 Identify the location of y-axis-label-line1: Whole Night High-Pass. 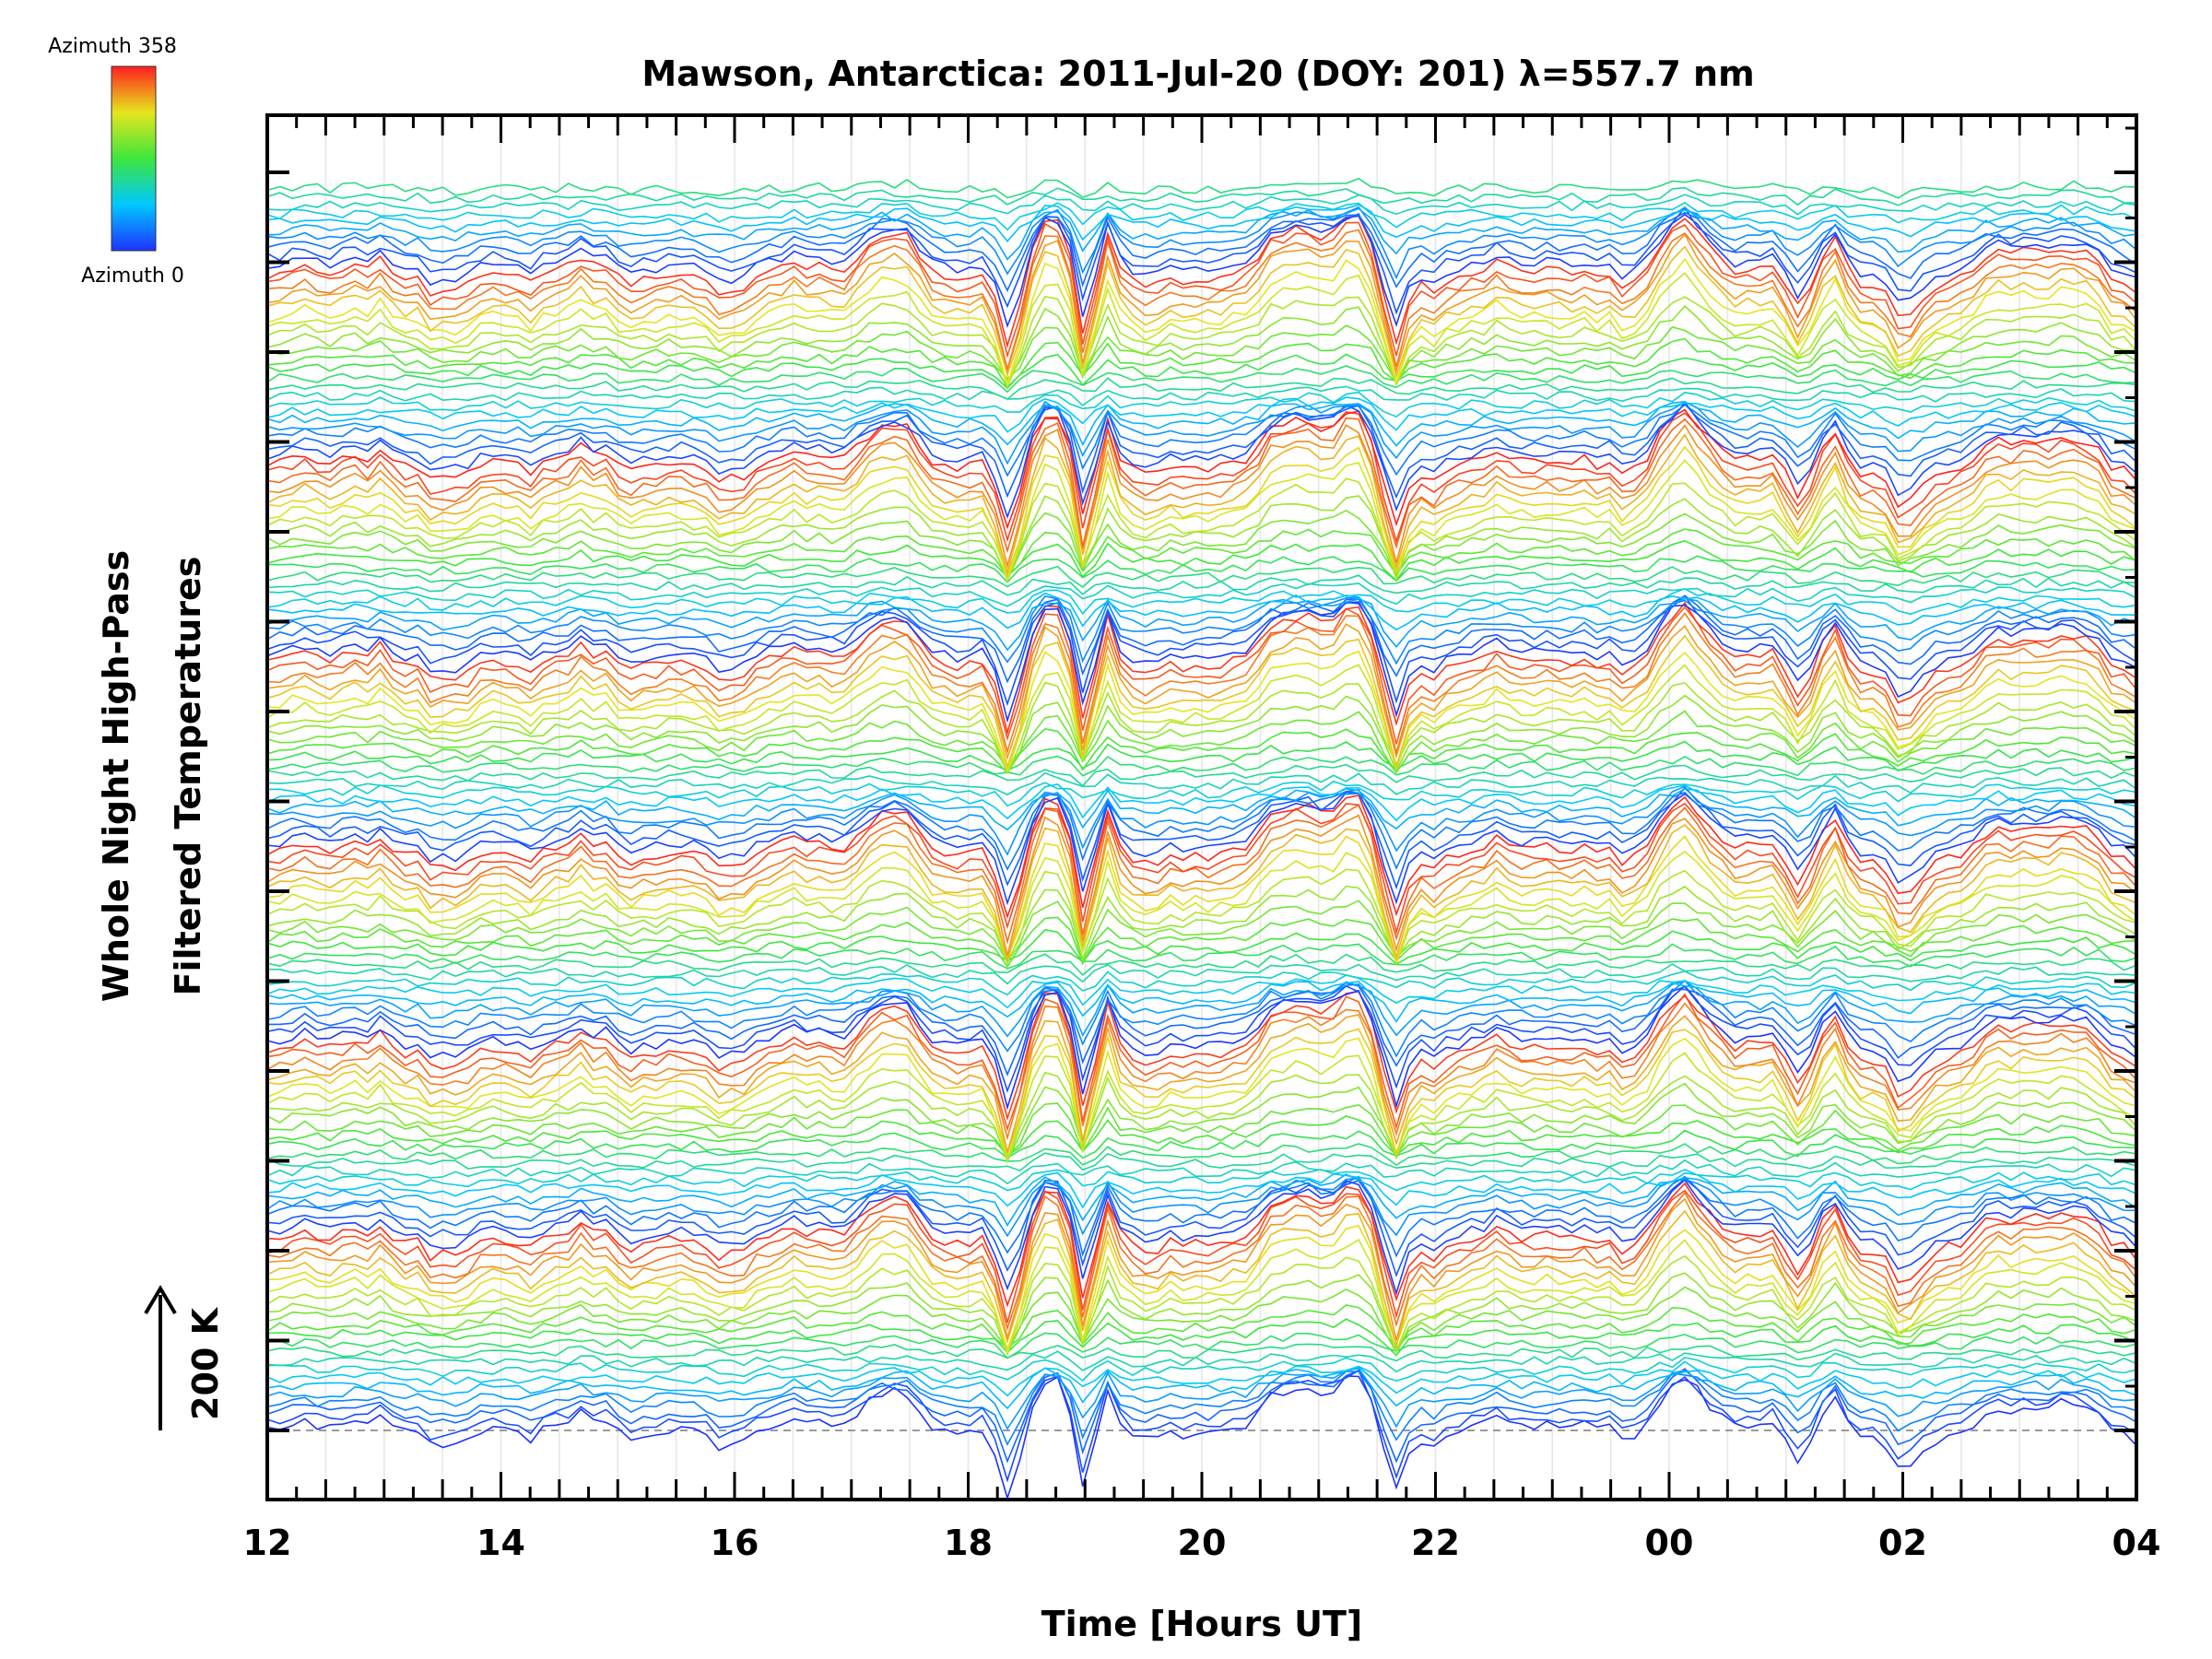
(116, 776).